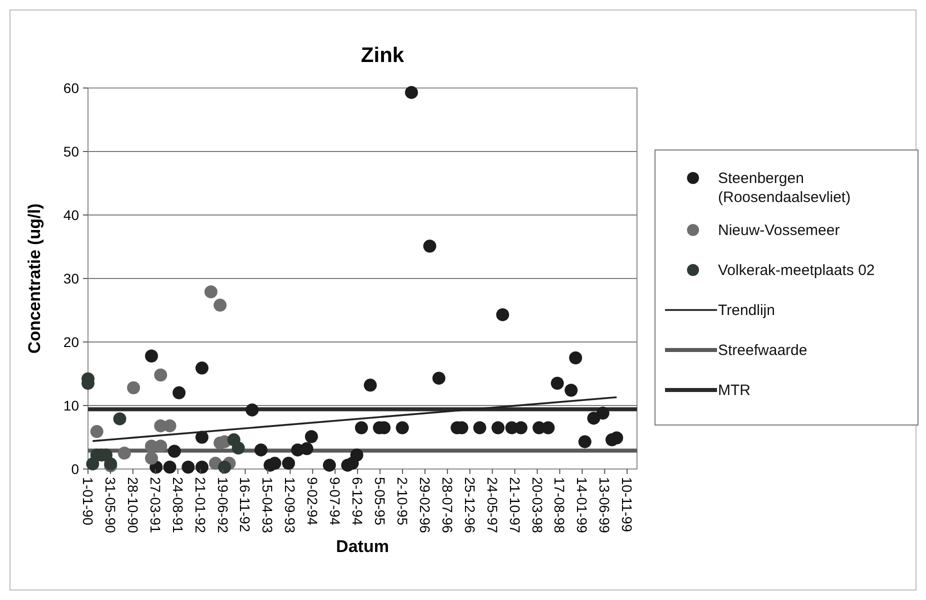  What do you see at coordinates (132, 505) in the screenshot?
I see `x-tick-label: 28-10-90` at bounding box center [132, 505].